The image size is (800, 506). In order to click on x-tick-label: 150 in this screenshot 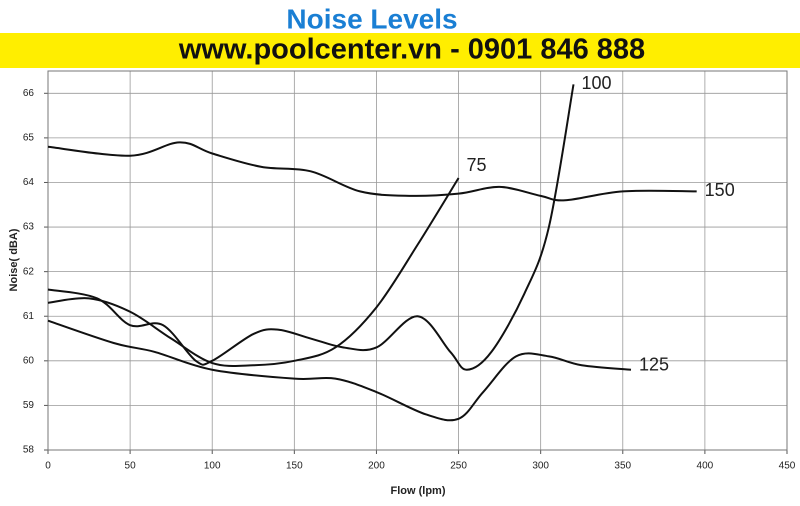, I will do `click(294, 466)`.